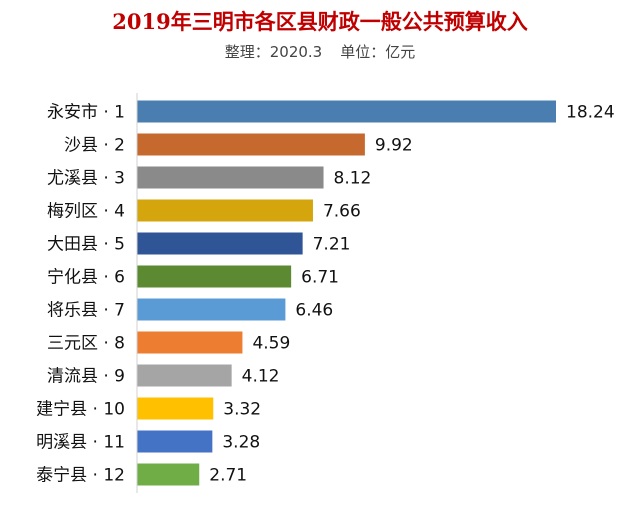 This screenshot has height=506, width=640. What do you see at coordinates (314, 311) in the screenshot?
I see `value-label: 6.46` at bounding box center [314, 311].